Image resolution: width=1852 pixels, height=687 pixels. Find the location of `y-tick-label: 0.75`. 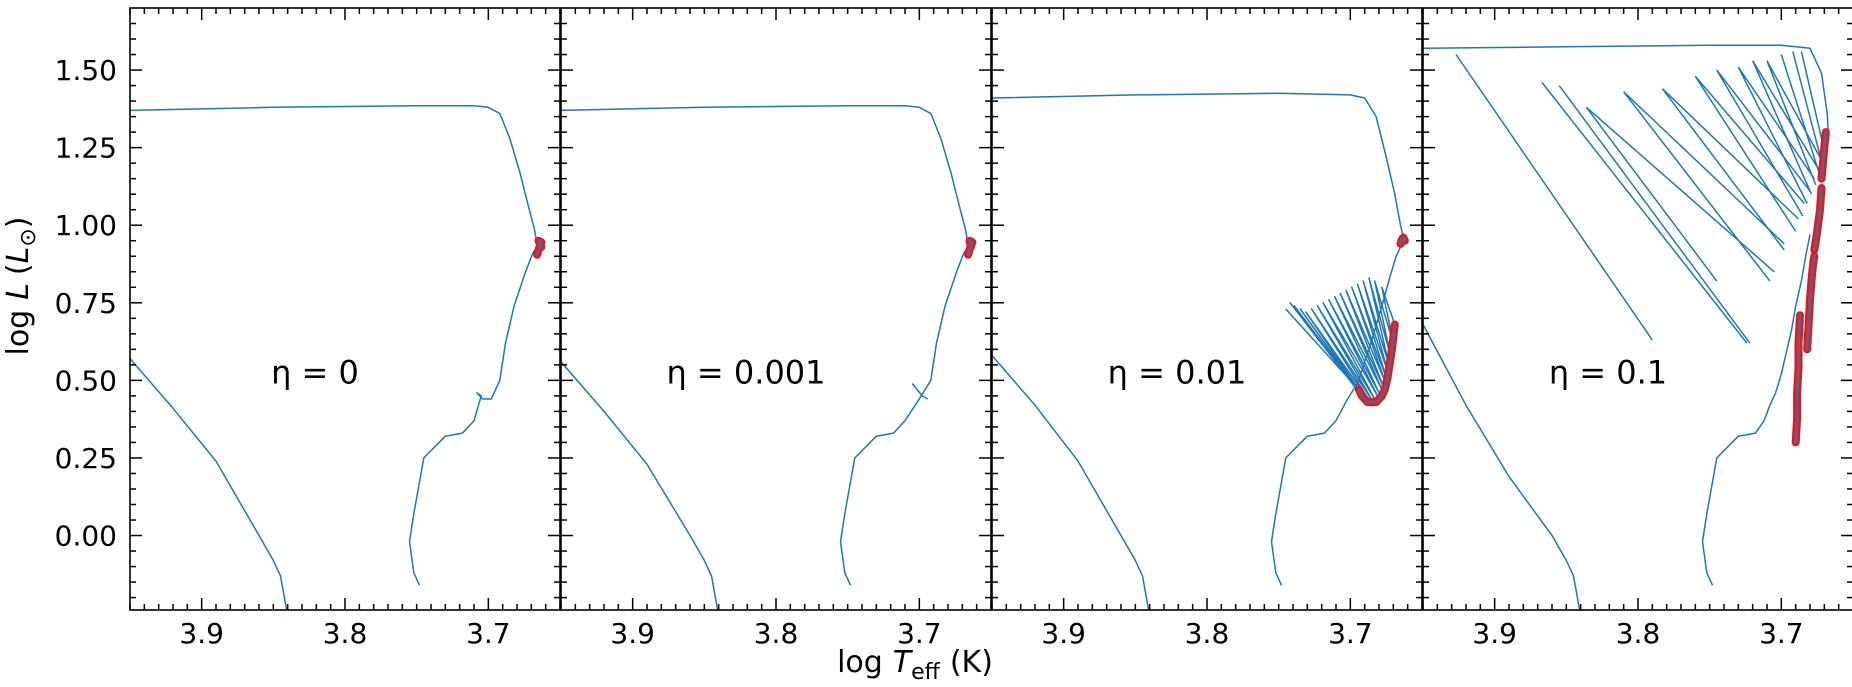

y-tick-label: 0.75 is located at coordinates (86, 303).